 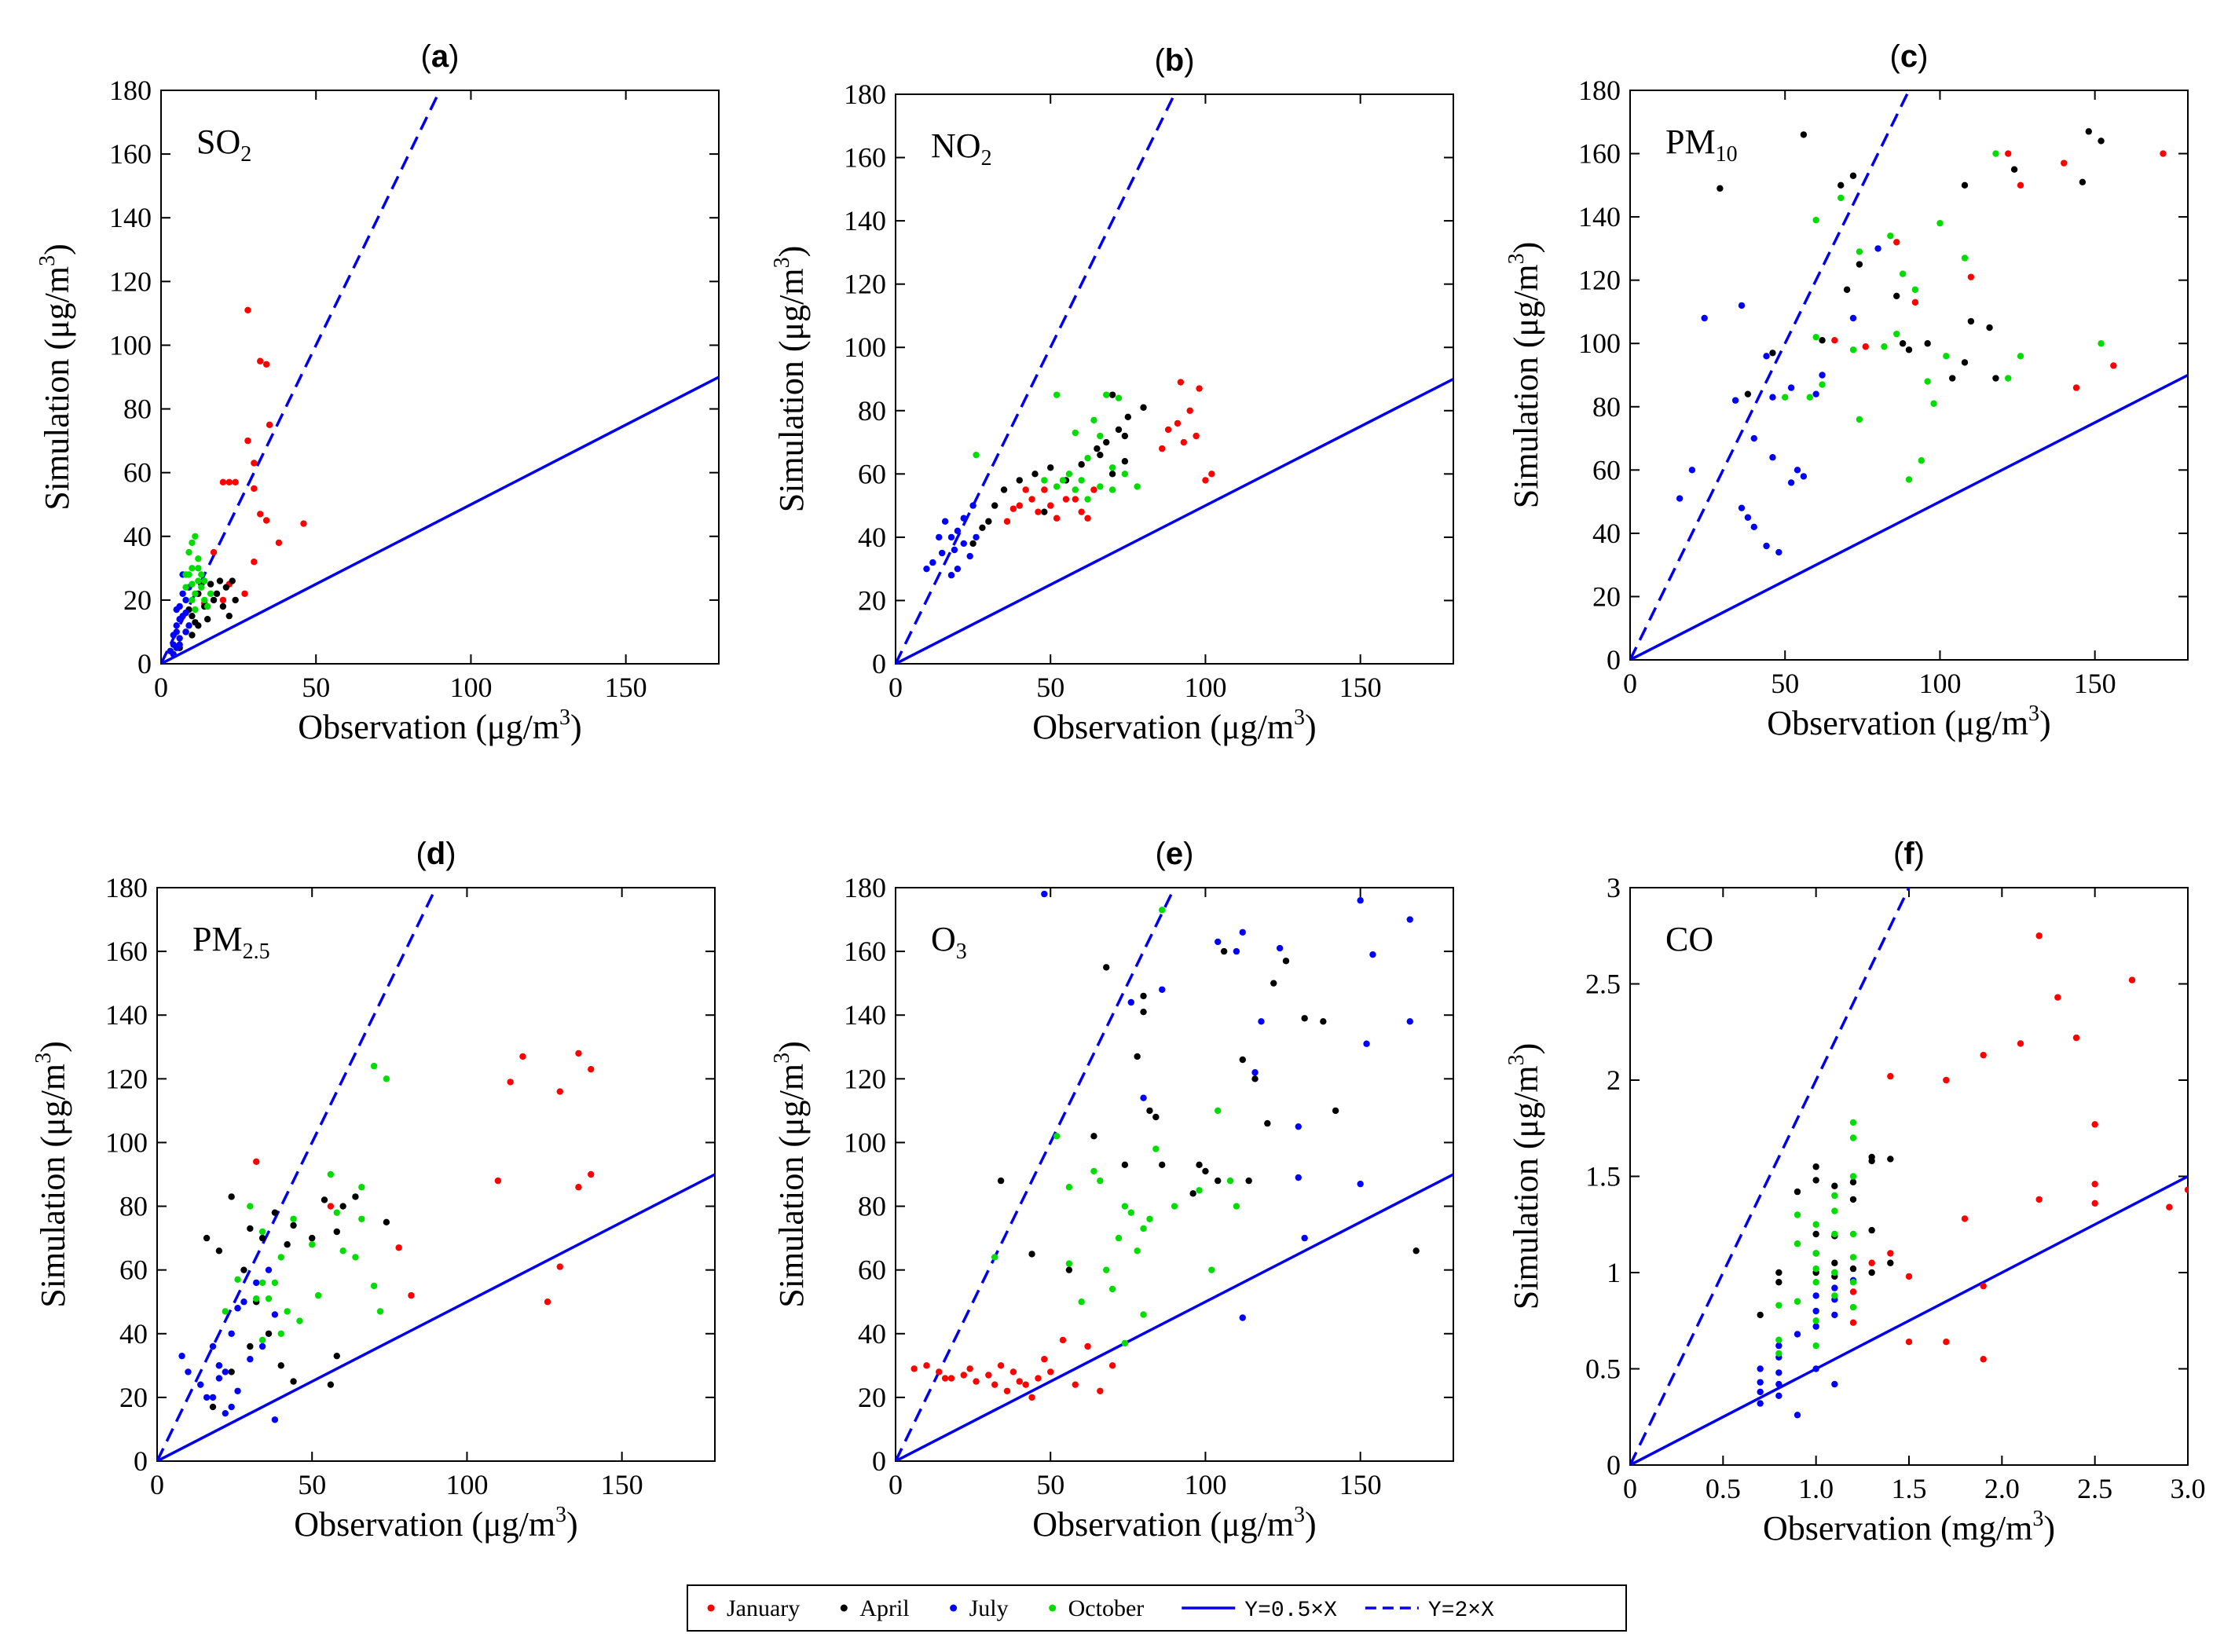 What do you see at coordinates (884, 1608) in the screenshot?
I see `legend-label-apr: April` at bounding box center [884, 1608].